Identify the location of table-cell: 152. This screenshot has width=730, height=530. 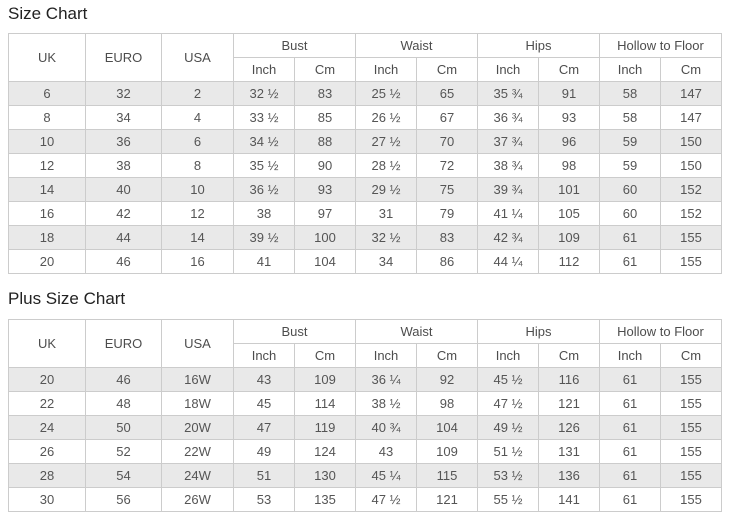
(691, 190).